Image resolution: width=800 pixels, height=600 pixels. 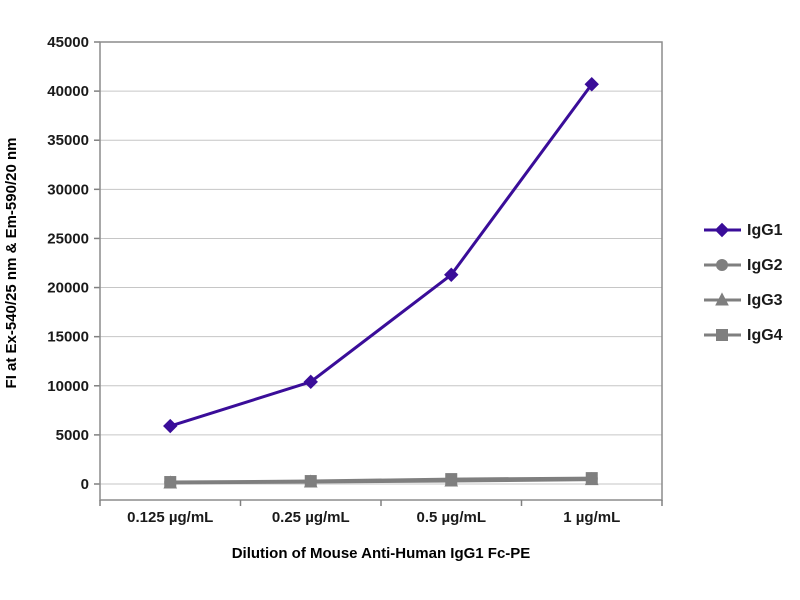 What do you see at coordinates (68, 140) in the screenshot?
I see `y-tick-label: 35000` at bounding box center [68, 140].